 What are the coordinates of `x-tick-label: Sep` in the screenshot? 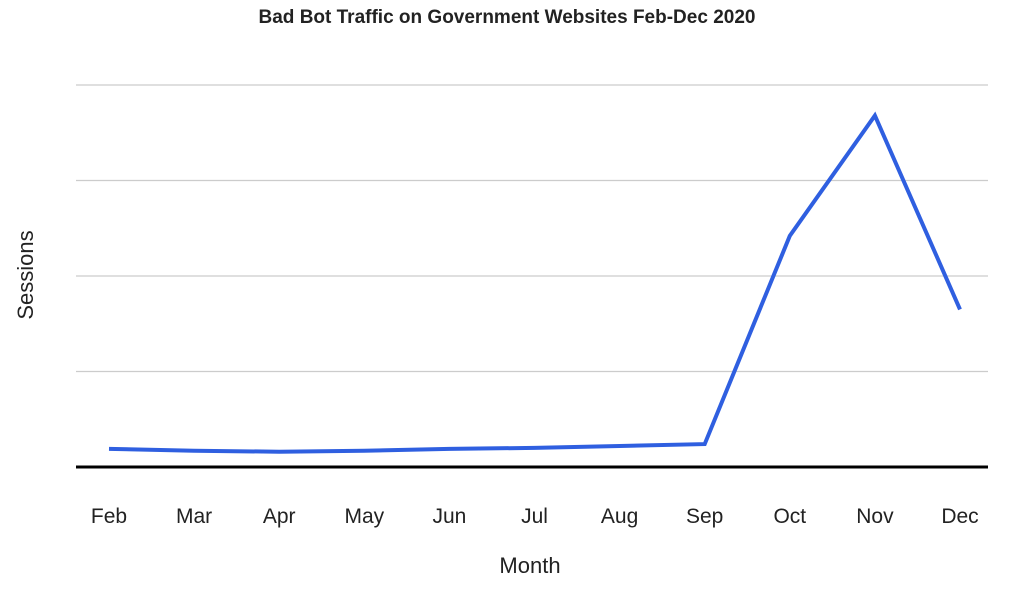 It's located at (704, 516).